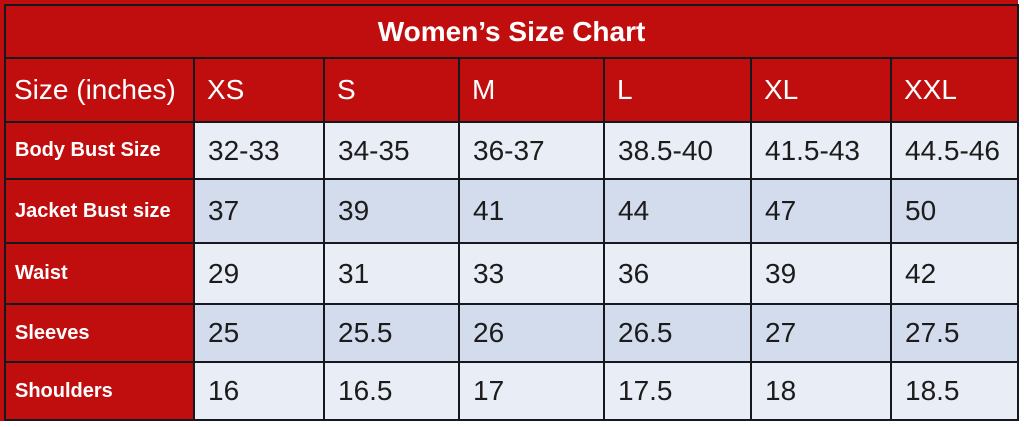  I want to click on value-cell: 41.5-43, so click(821, 150).